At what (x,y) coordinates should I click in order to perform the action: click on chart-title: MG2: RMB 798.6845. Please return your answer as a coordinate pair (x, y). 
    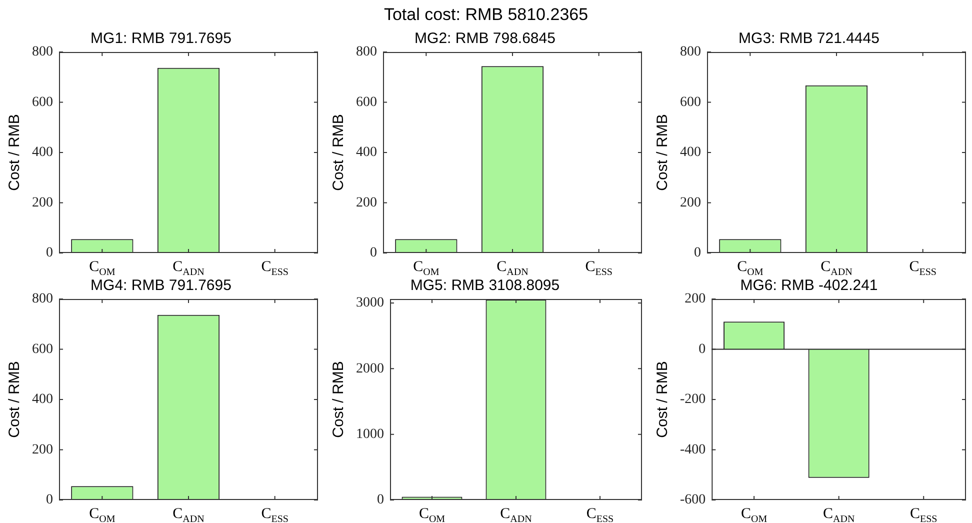
    Looking at the image, I should click on (485, 39).